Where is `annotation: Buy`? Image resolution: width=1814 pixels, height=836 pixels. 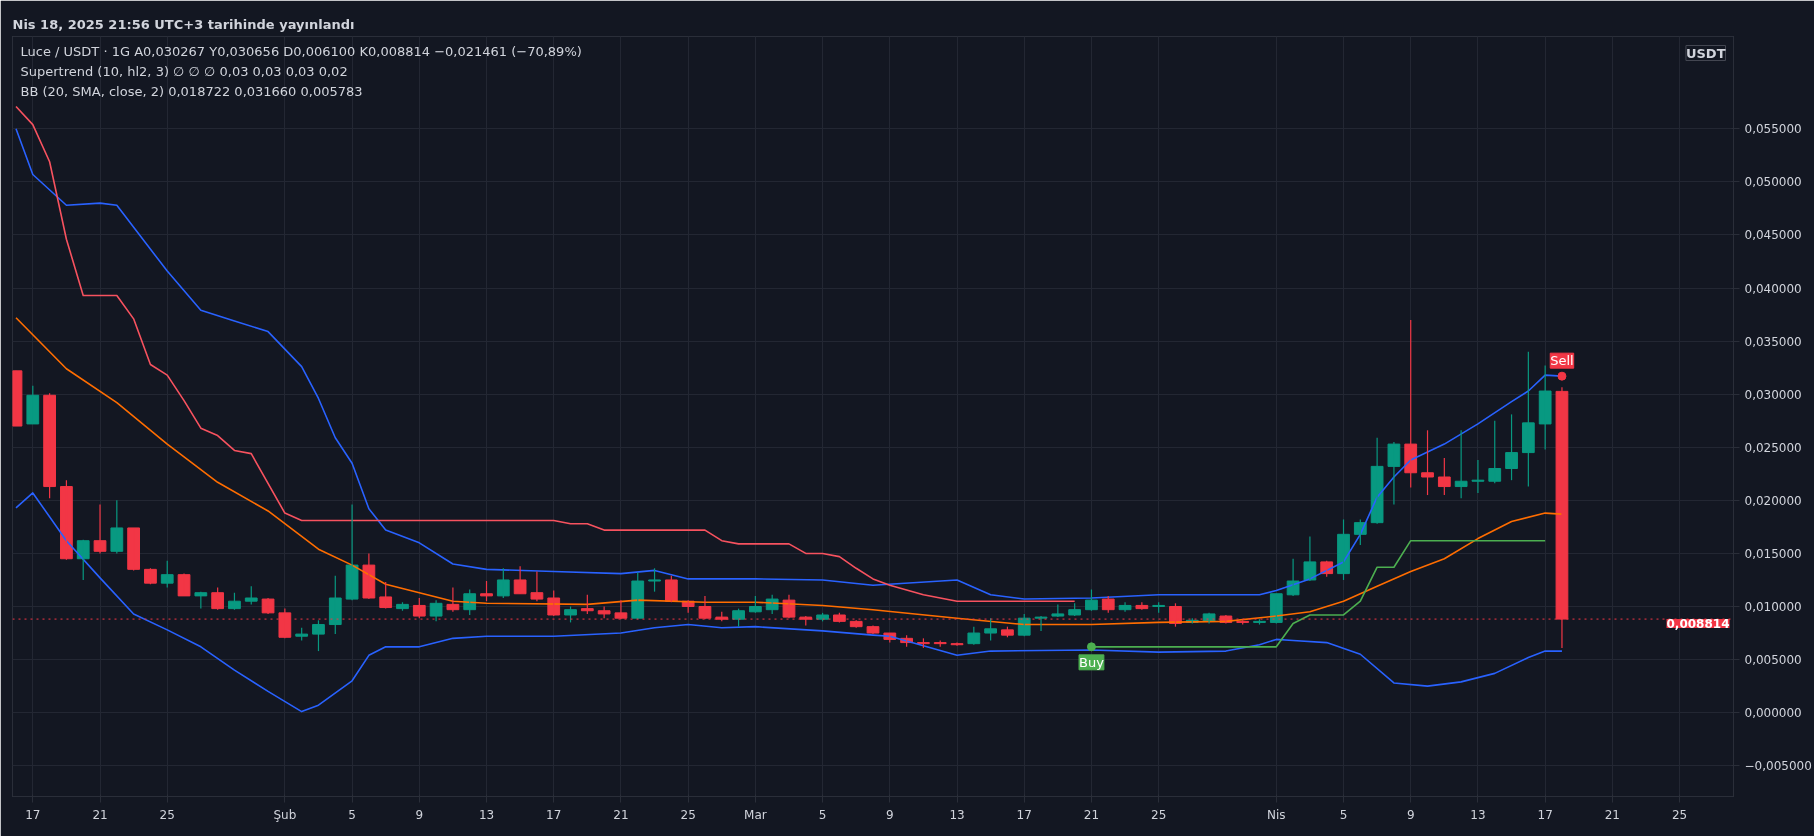 annotation: Buy is located at coordinates (1092, 662).